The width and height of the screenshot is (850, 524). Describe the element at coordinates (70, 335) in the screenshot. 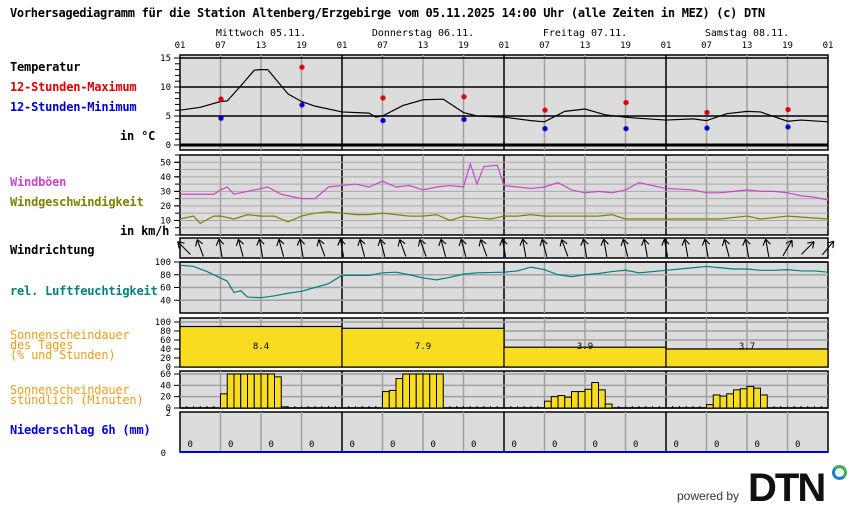

I see `label-sun-daily-1: Sonnenscheindauer` at that location.